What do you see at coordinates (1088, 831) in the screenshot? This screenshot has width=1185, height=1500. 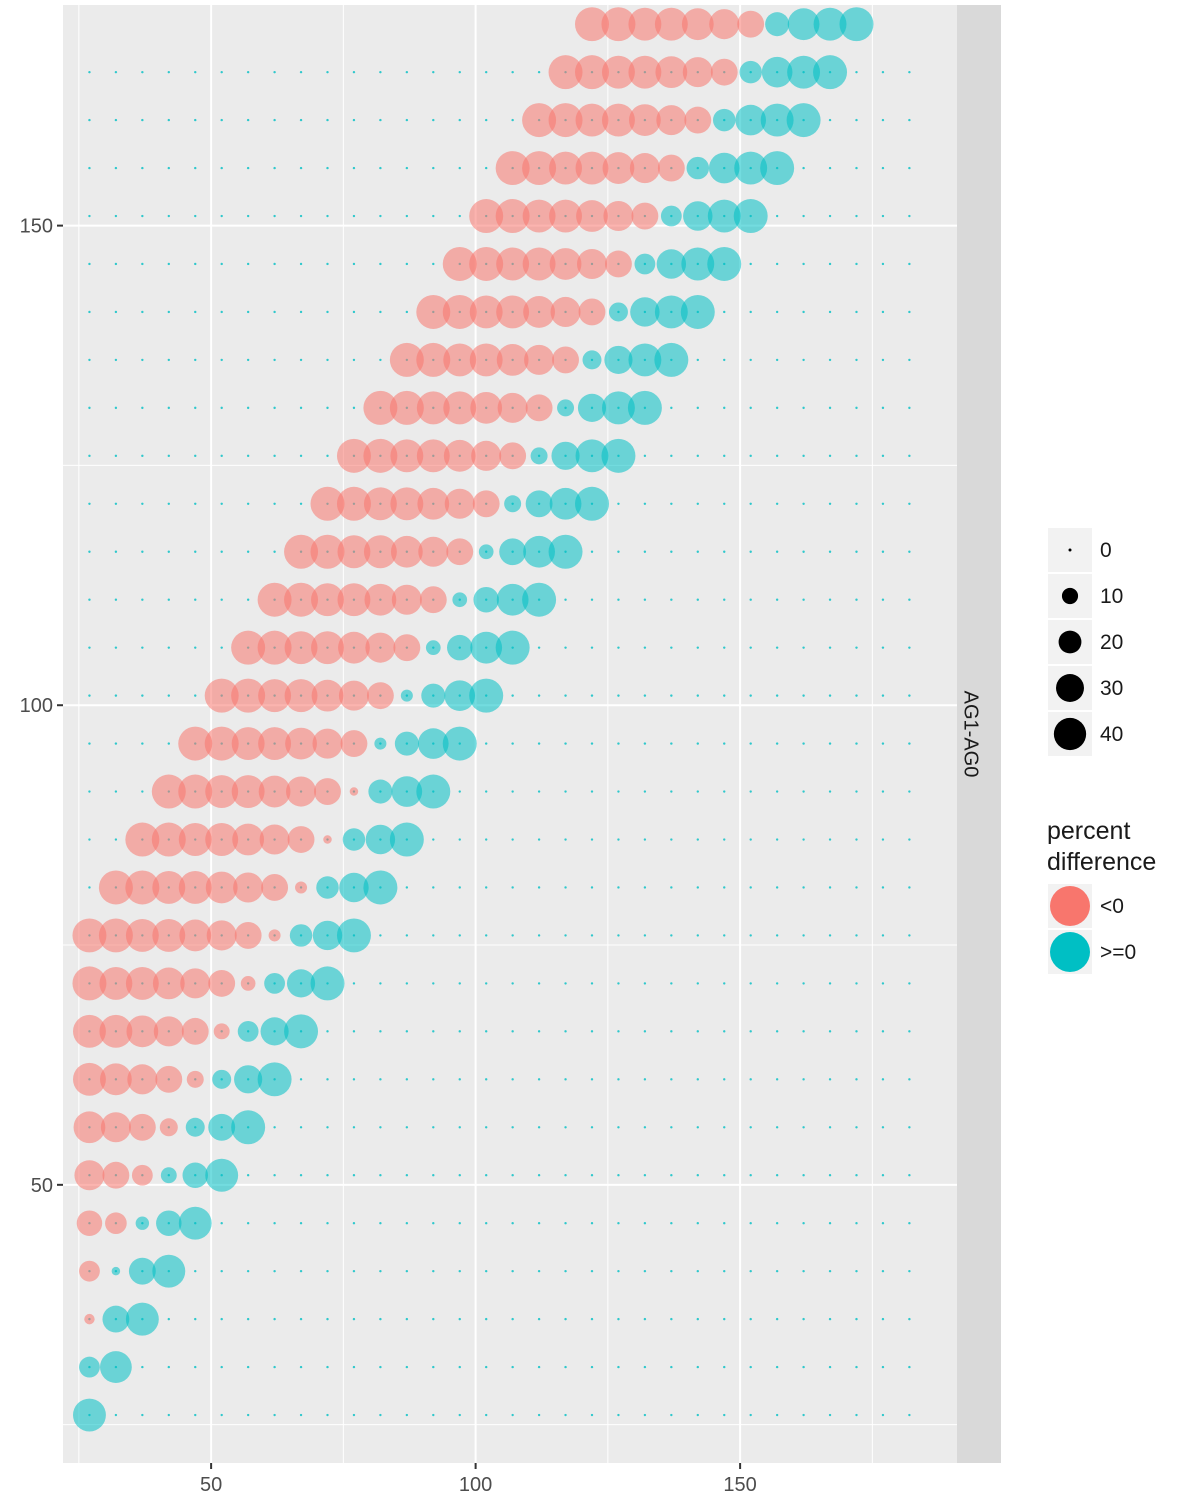 I see `color-legend-title-line1: percent` at bounding box center [1088, 831].